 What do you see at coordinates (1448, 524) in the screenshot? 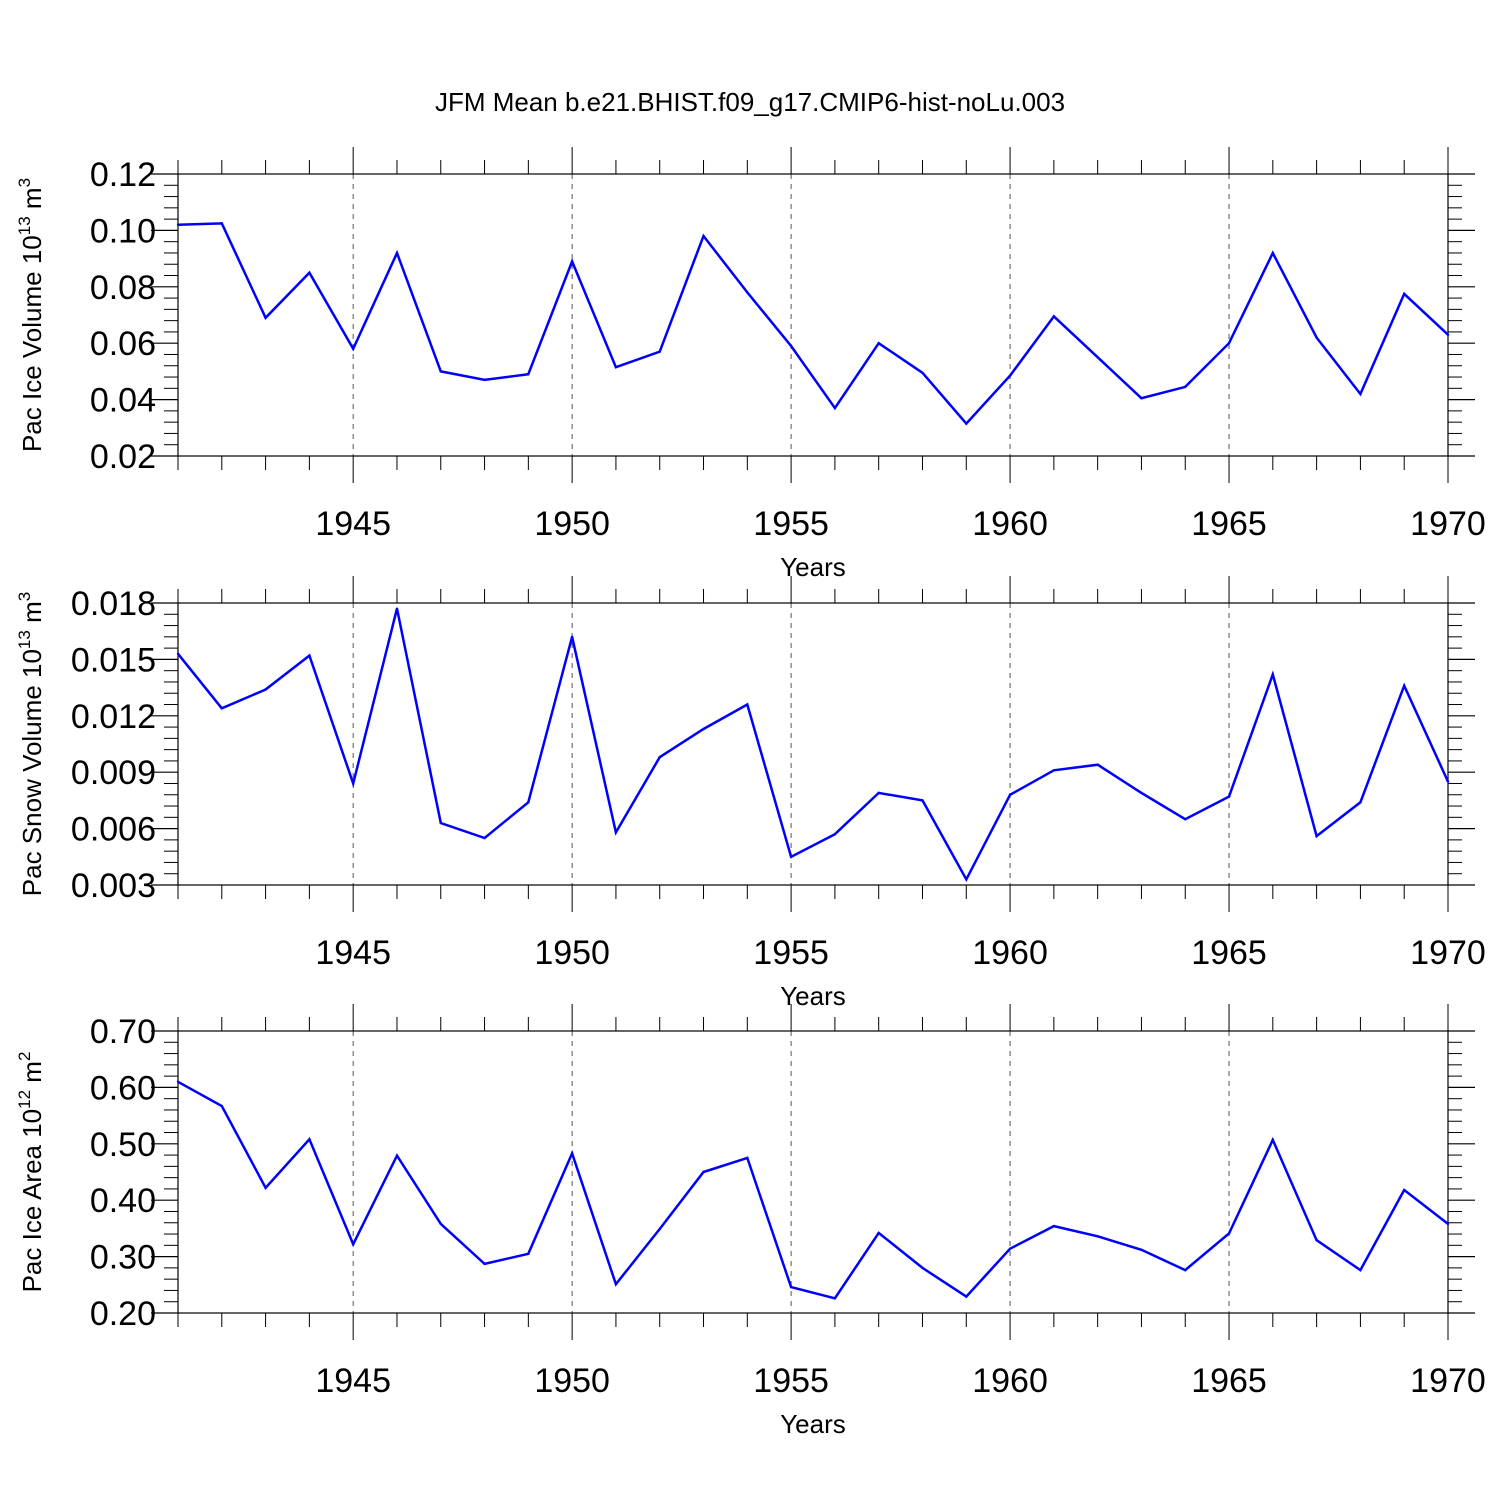
I see `x-tick-label: 1970` at bounding box center [1448, 524].